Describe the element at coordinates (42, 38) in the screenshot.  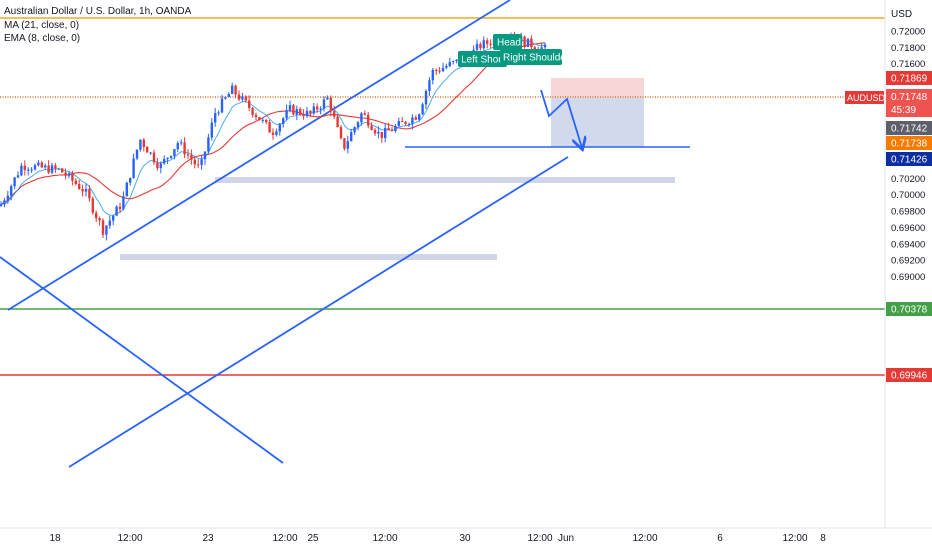
I see `ema-indicator-label: EMA (8, close, 0)` at that location.